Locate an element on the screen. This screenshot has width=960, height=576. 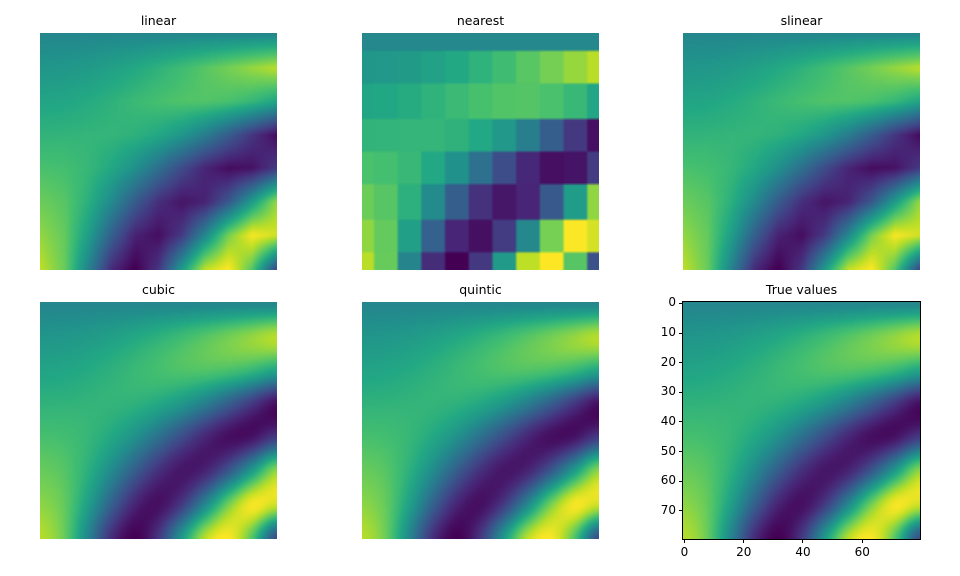
y-tick-label: 10 is located at coordinates (668, 332).